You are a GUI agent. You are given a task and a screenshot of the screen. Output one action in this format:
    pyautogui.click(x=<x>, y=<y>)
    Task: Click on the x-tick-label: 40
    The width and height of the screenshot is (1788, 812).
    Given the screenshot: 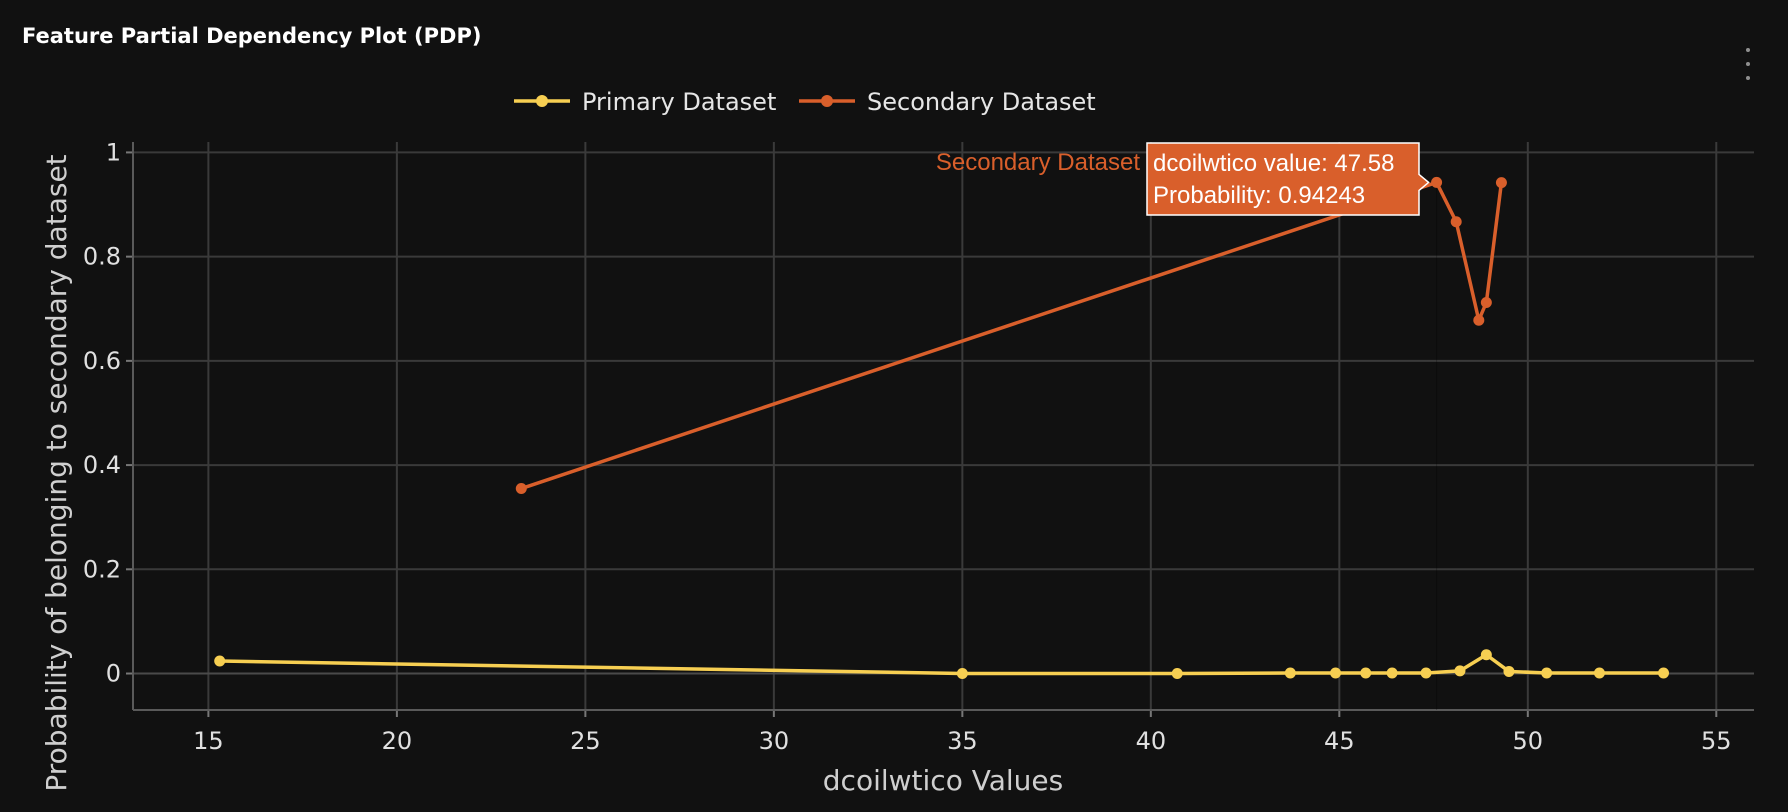 What is the action you would take?
    pyautogui.click(x=1151, y=741)
    